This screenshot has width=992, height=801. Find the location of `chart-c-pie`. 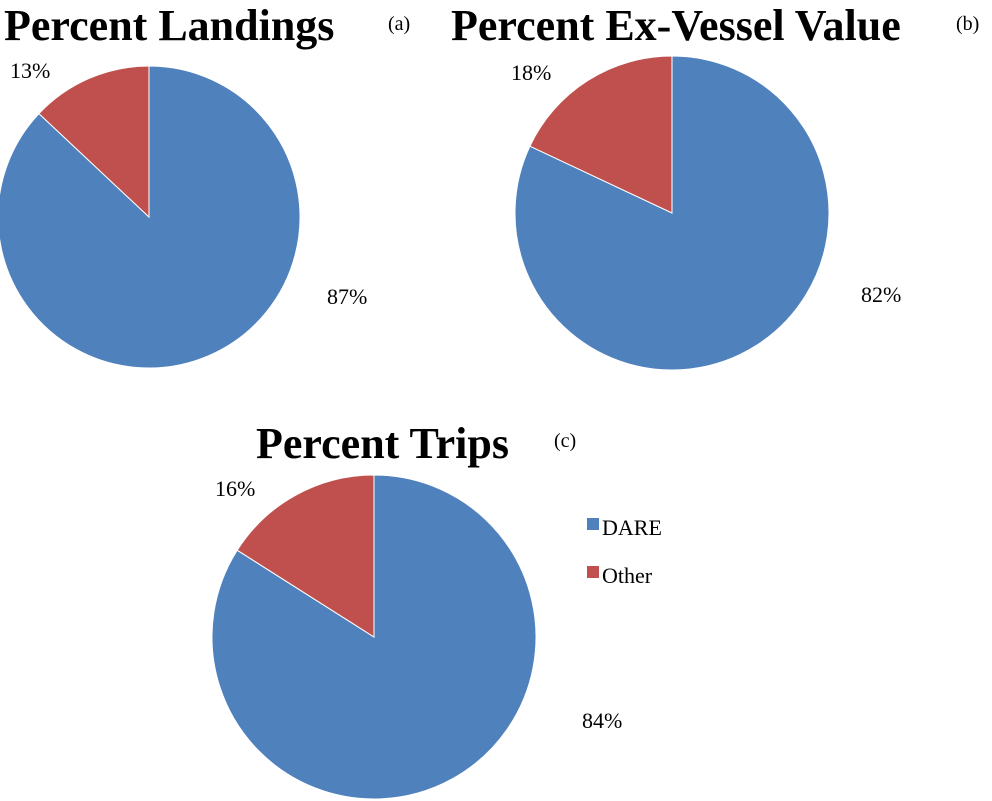

chart-c-pie is located at coordinates (374, 637).